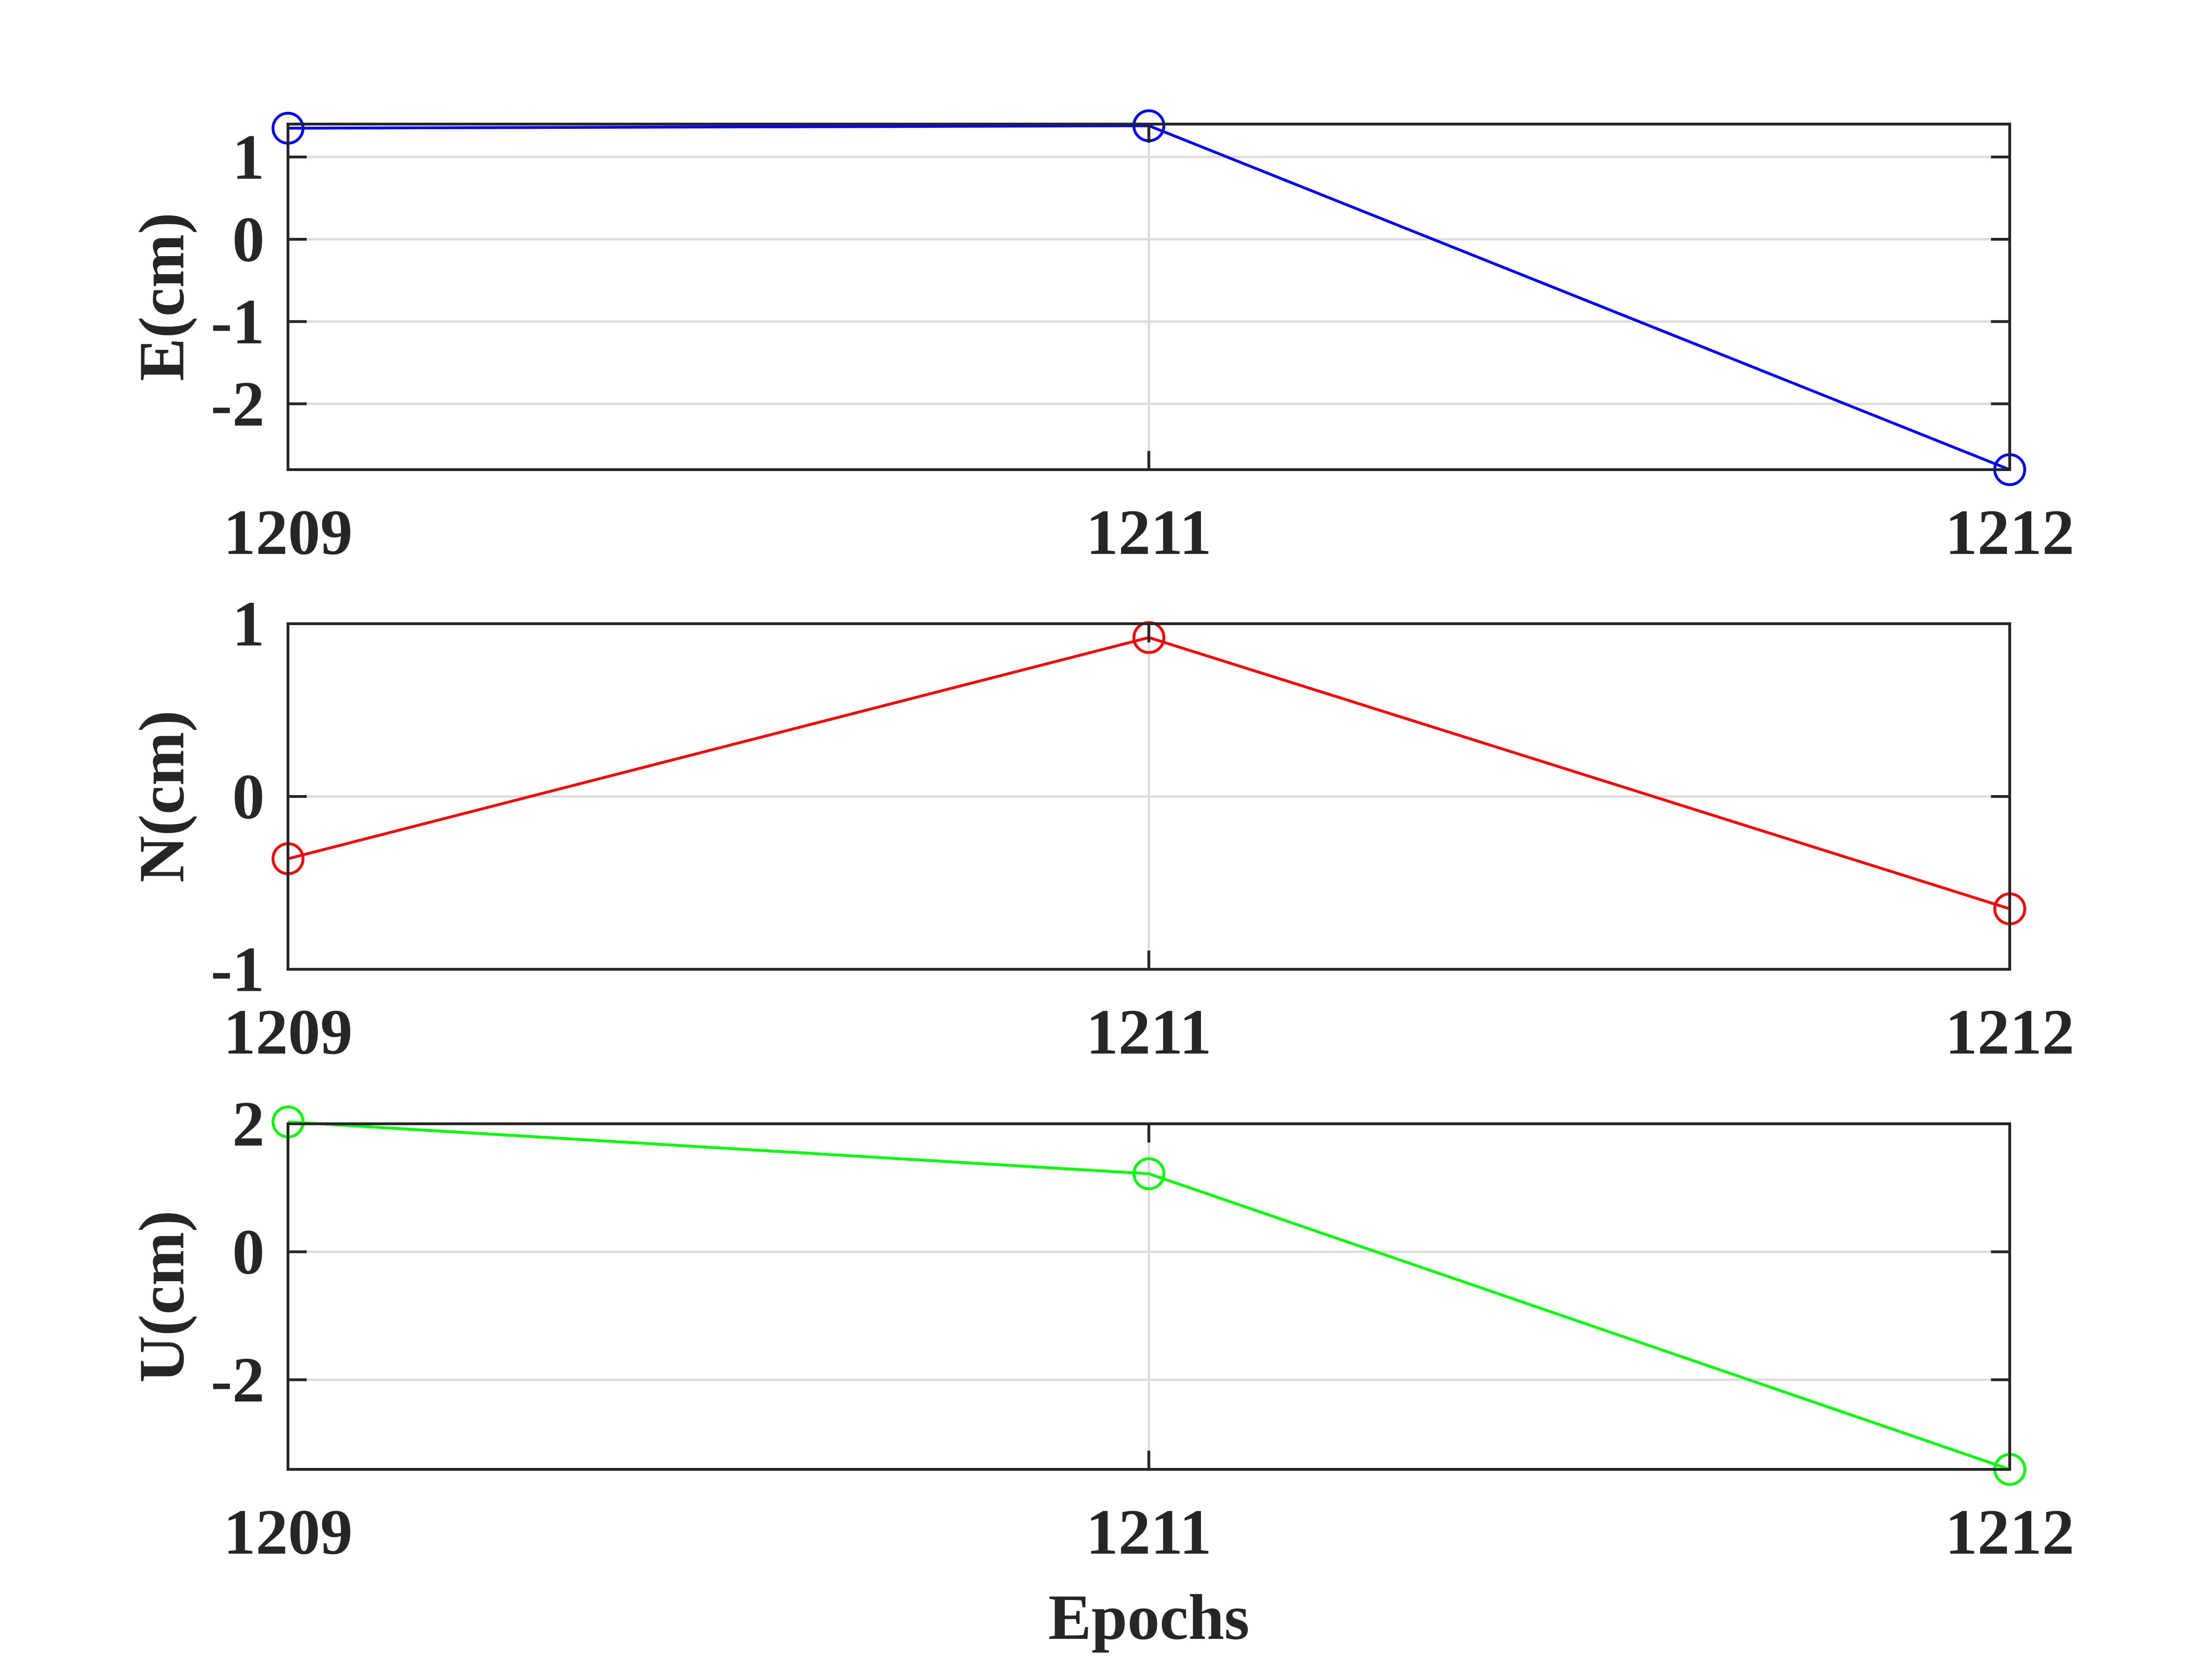 The image size is (2212, 1659). Describe the element at coordinates (1149, 1173) in the screenshot. I see `data-point-up` at that location.